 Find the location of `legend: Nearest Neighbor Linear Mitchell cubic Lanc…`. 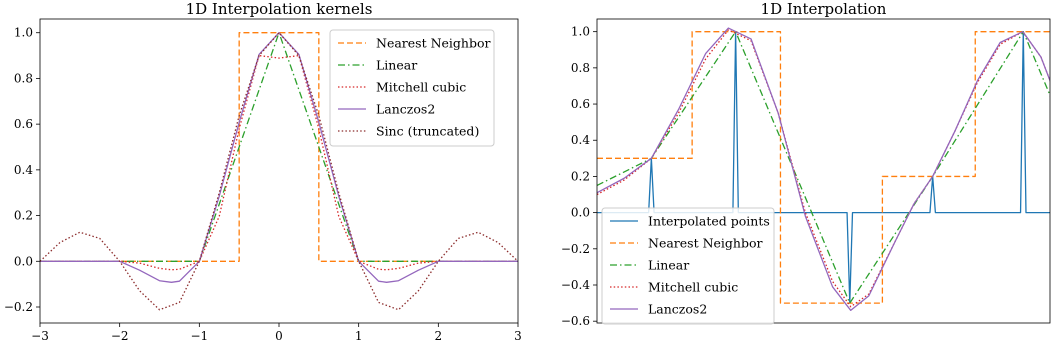

legend: Nearest Neighbor Linear Mitchell cubic Lanc… is located at coordinates (412, 88).